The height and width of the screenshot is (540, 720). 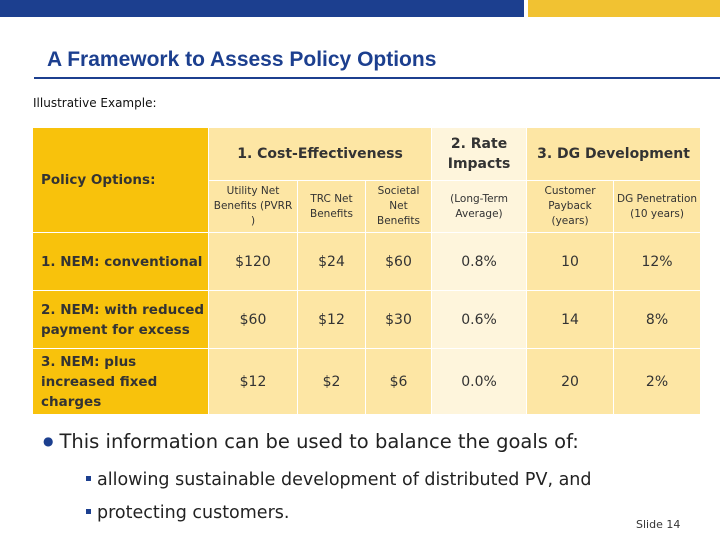 I want to click on header-rate-impacts: 2. Rate Impacts, so click(x=479, y=154).